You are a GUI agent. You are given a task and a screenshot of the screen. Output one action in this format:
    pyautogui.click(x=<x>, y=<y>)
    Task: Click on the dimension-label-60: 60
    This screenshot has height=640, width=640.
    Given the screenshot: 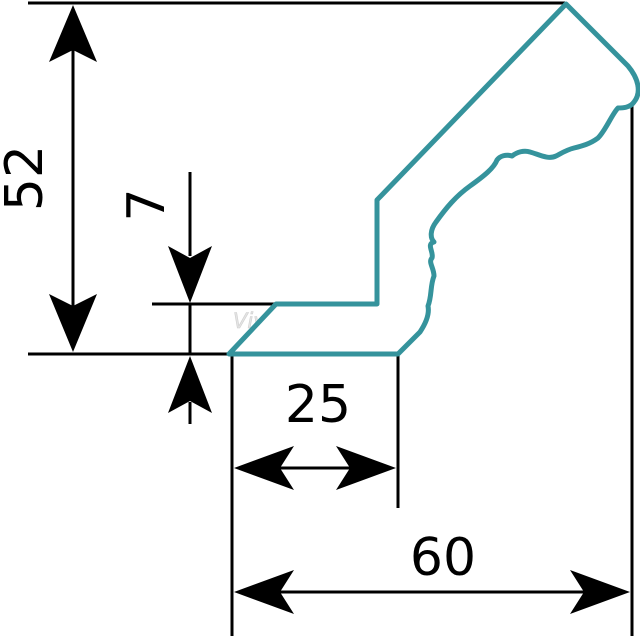 What is the action you would take?
    pyautogui.click(x=443, y=558)
    